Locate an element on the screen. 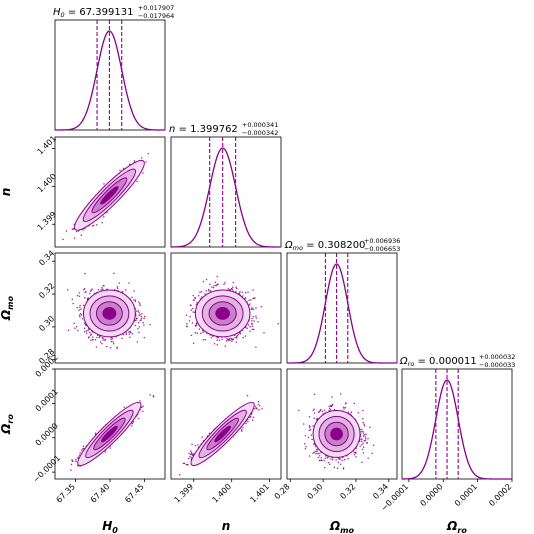 Image resolution: width=534 pixels, height=534 pixels. hist-err-minus-Omo: −0.006653 is located at coordinates (382, 249).